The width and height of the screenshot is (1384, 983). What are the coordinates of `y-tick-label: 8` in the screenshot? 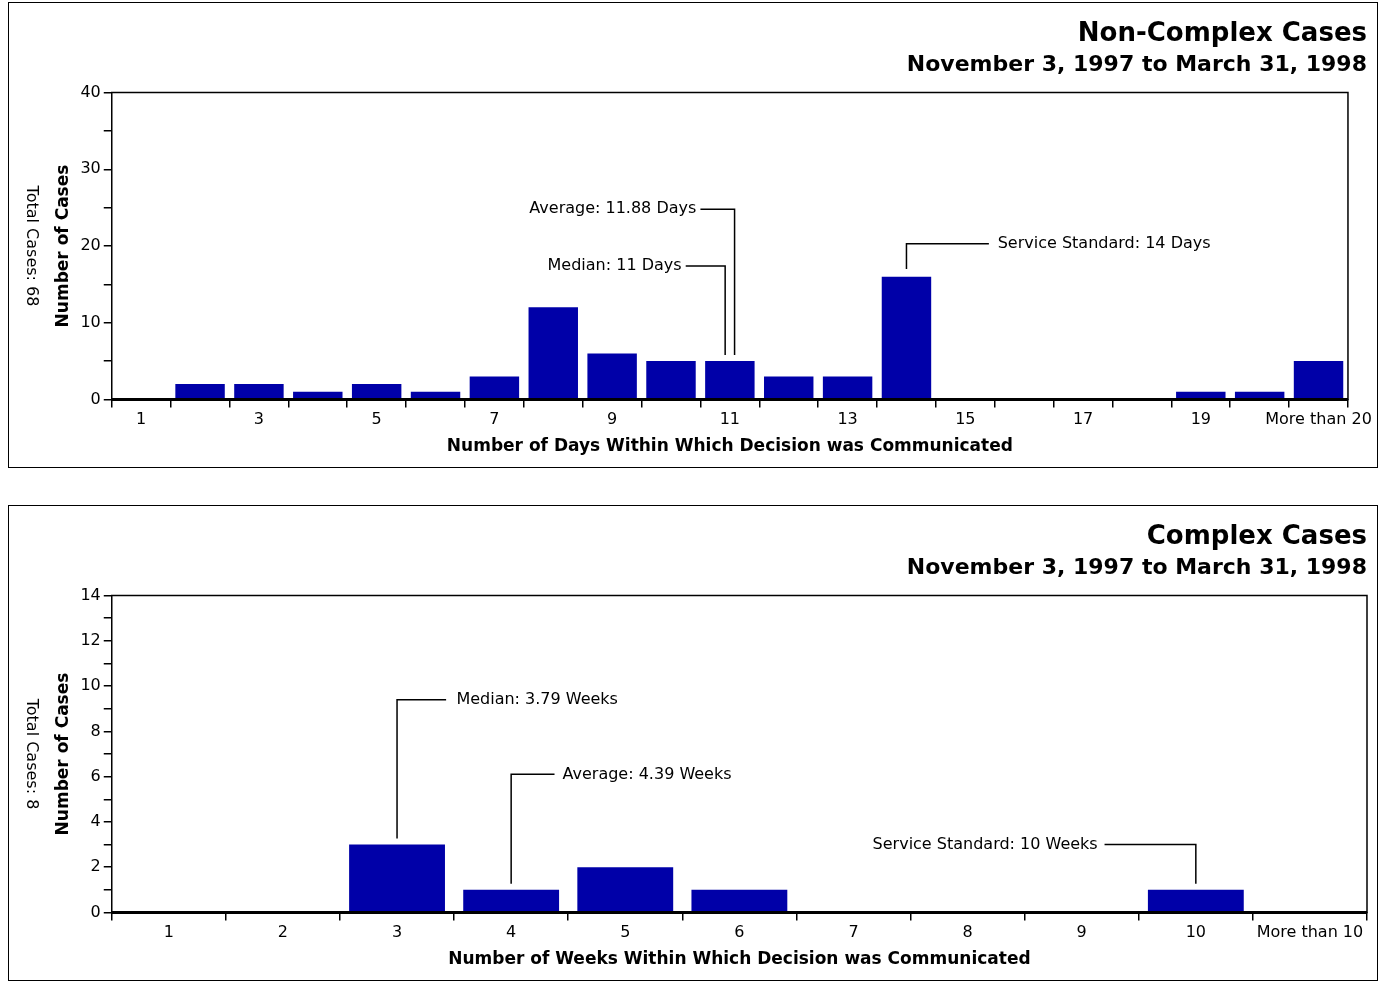 It's located at (95, 730).